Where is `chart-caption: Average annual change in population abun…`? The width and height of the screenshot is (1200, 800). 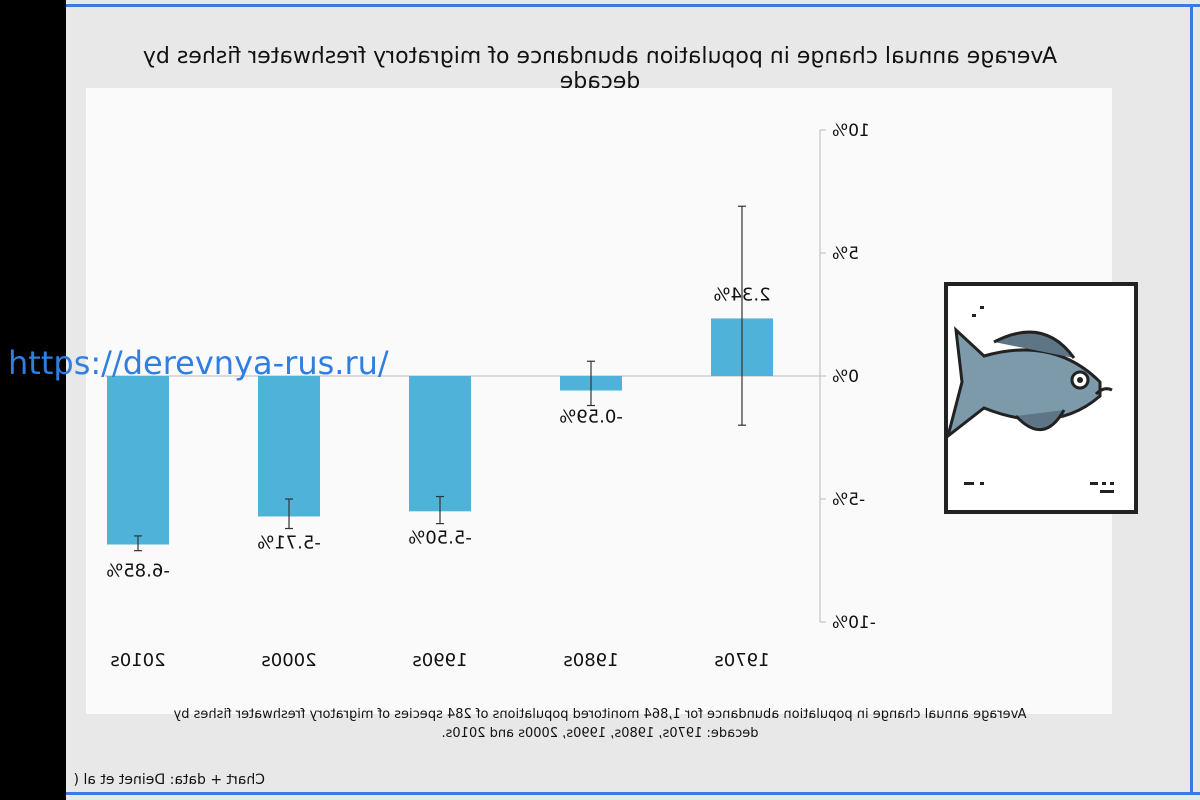 chart-caption: Average annual change in population abun… is located at coordinates (600, 724).